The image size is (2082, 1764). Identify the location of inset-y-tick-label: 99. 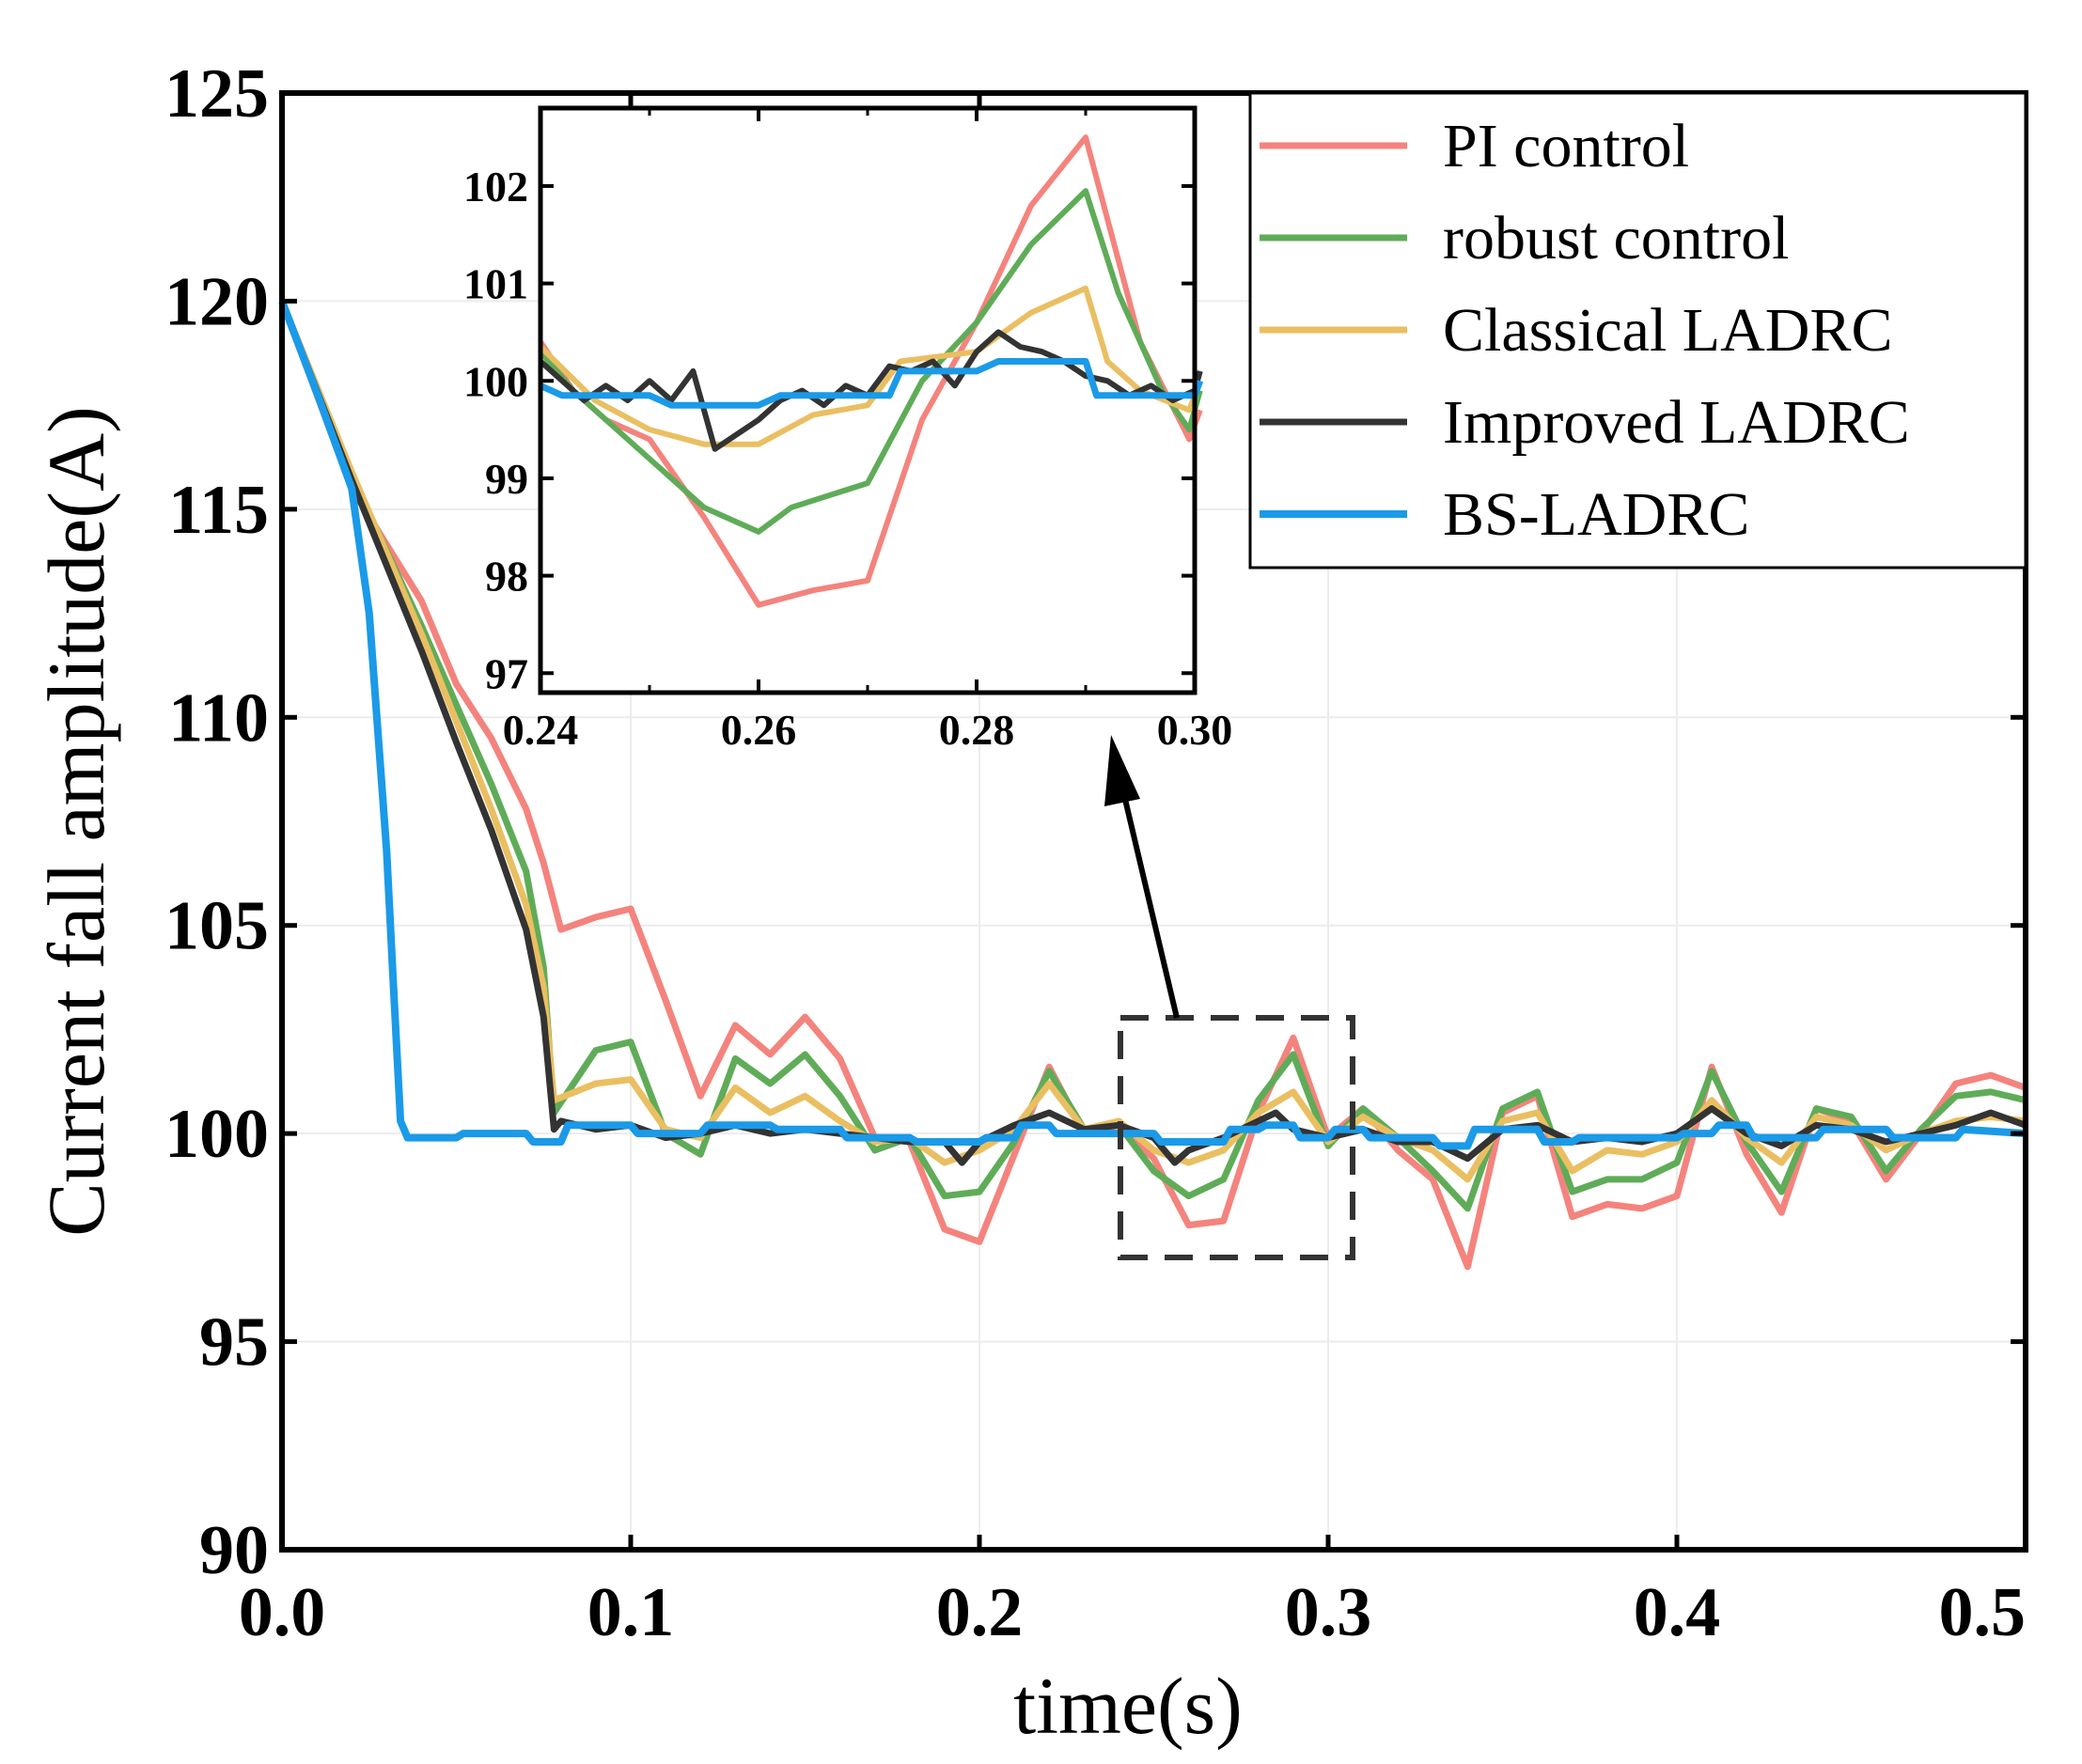
(506, 479).